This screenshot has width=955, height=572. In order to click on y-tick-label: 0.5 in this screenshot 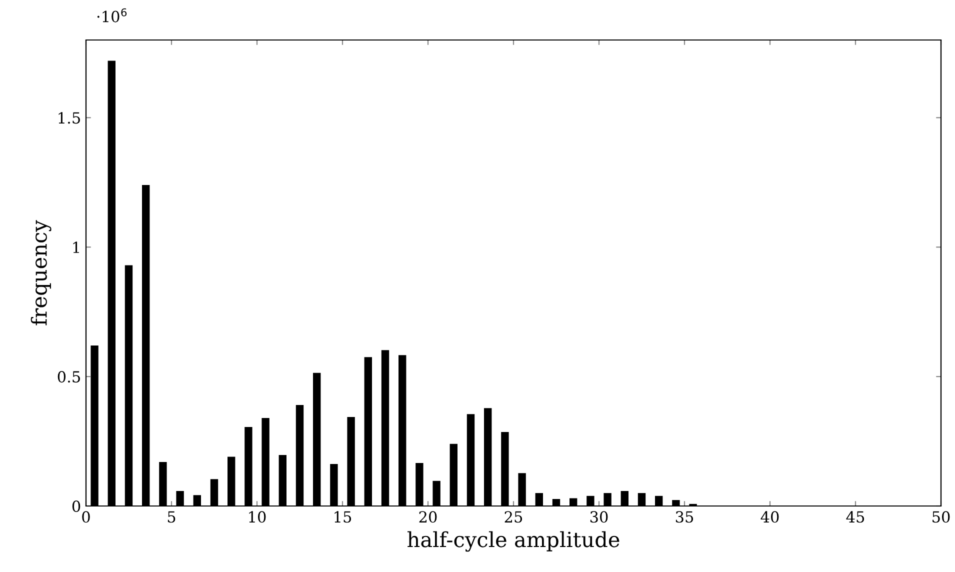, I will do `click(69, 377)`.